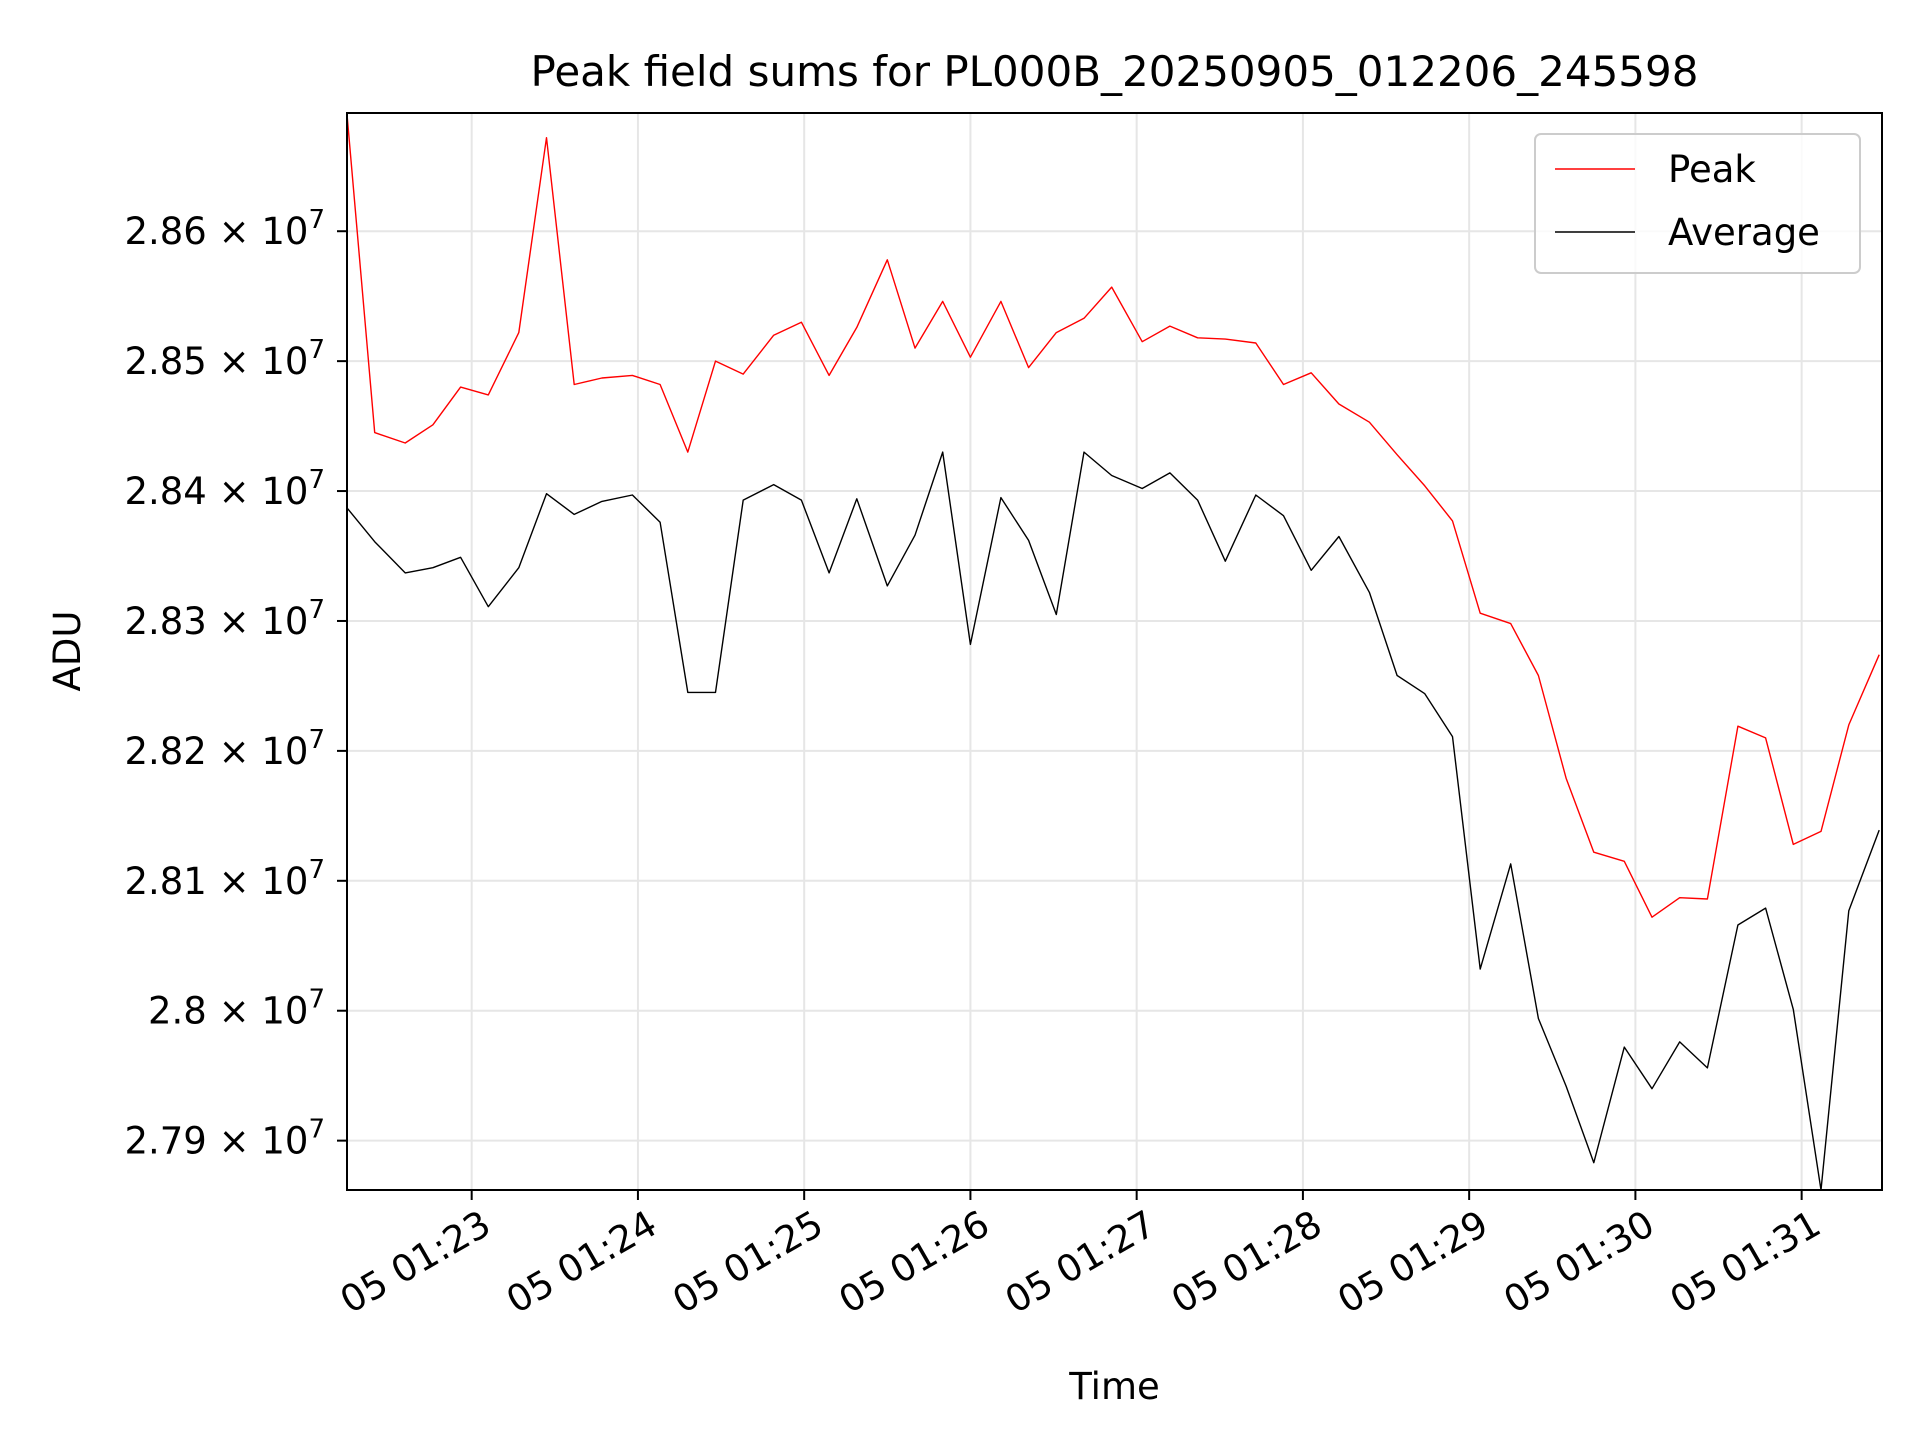 The image size is (1920, 1440). What do you see at coordinates (165, 881) in the screenshot?
I see `y-tick-mantissa: 2.81` at bounding box center [165, 881].